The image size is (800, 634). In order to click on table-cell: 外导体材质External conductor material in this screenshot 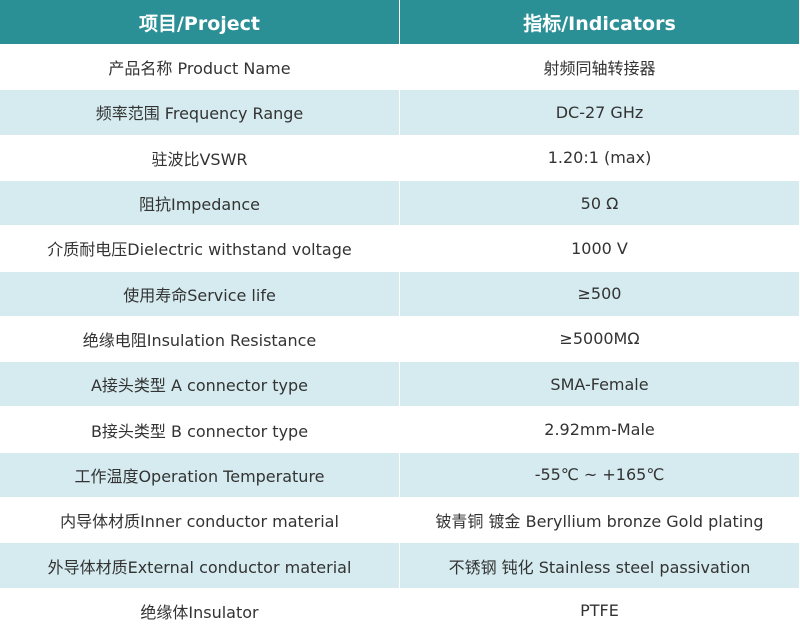, I will do `click(200, 566)`.